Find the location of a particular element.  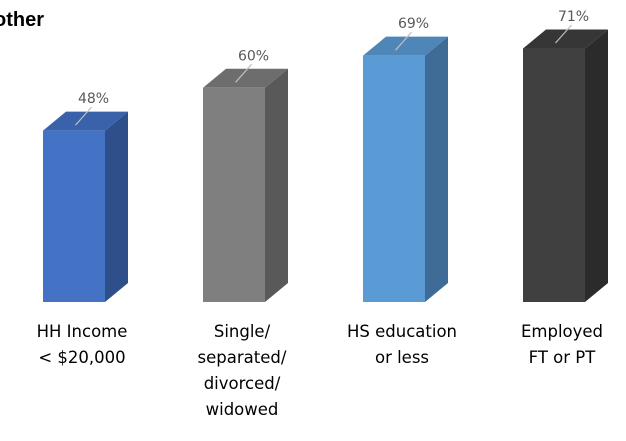

value-label-4: 71% is located at coordinates (573, 17).